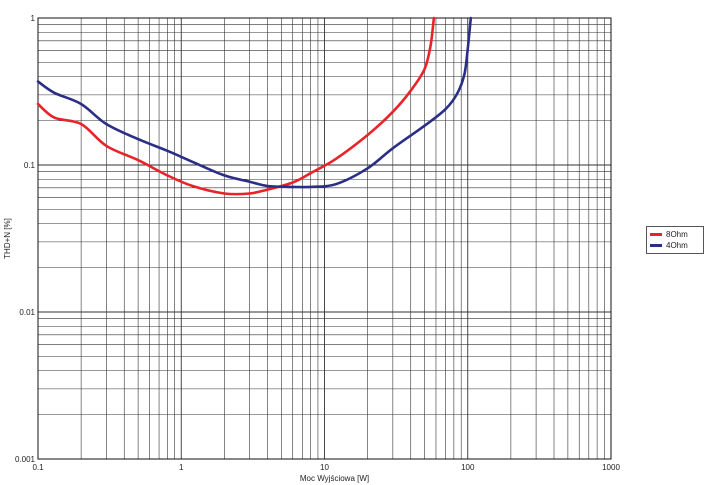 The image size is (705, 485). I want to click on x-tick-label: 100, so click(468, 467).